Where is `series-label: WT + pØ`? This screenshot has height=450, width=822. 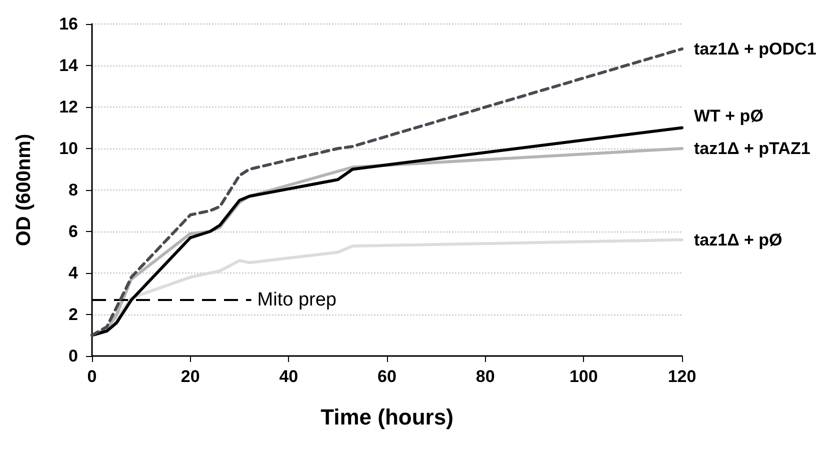 series-label: WT + pØ is located at coordinates (729, 116).